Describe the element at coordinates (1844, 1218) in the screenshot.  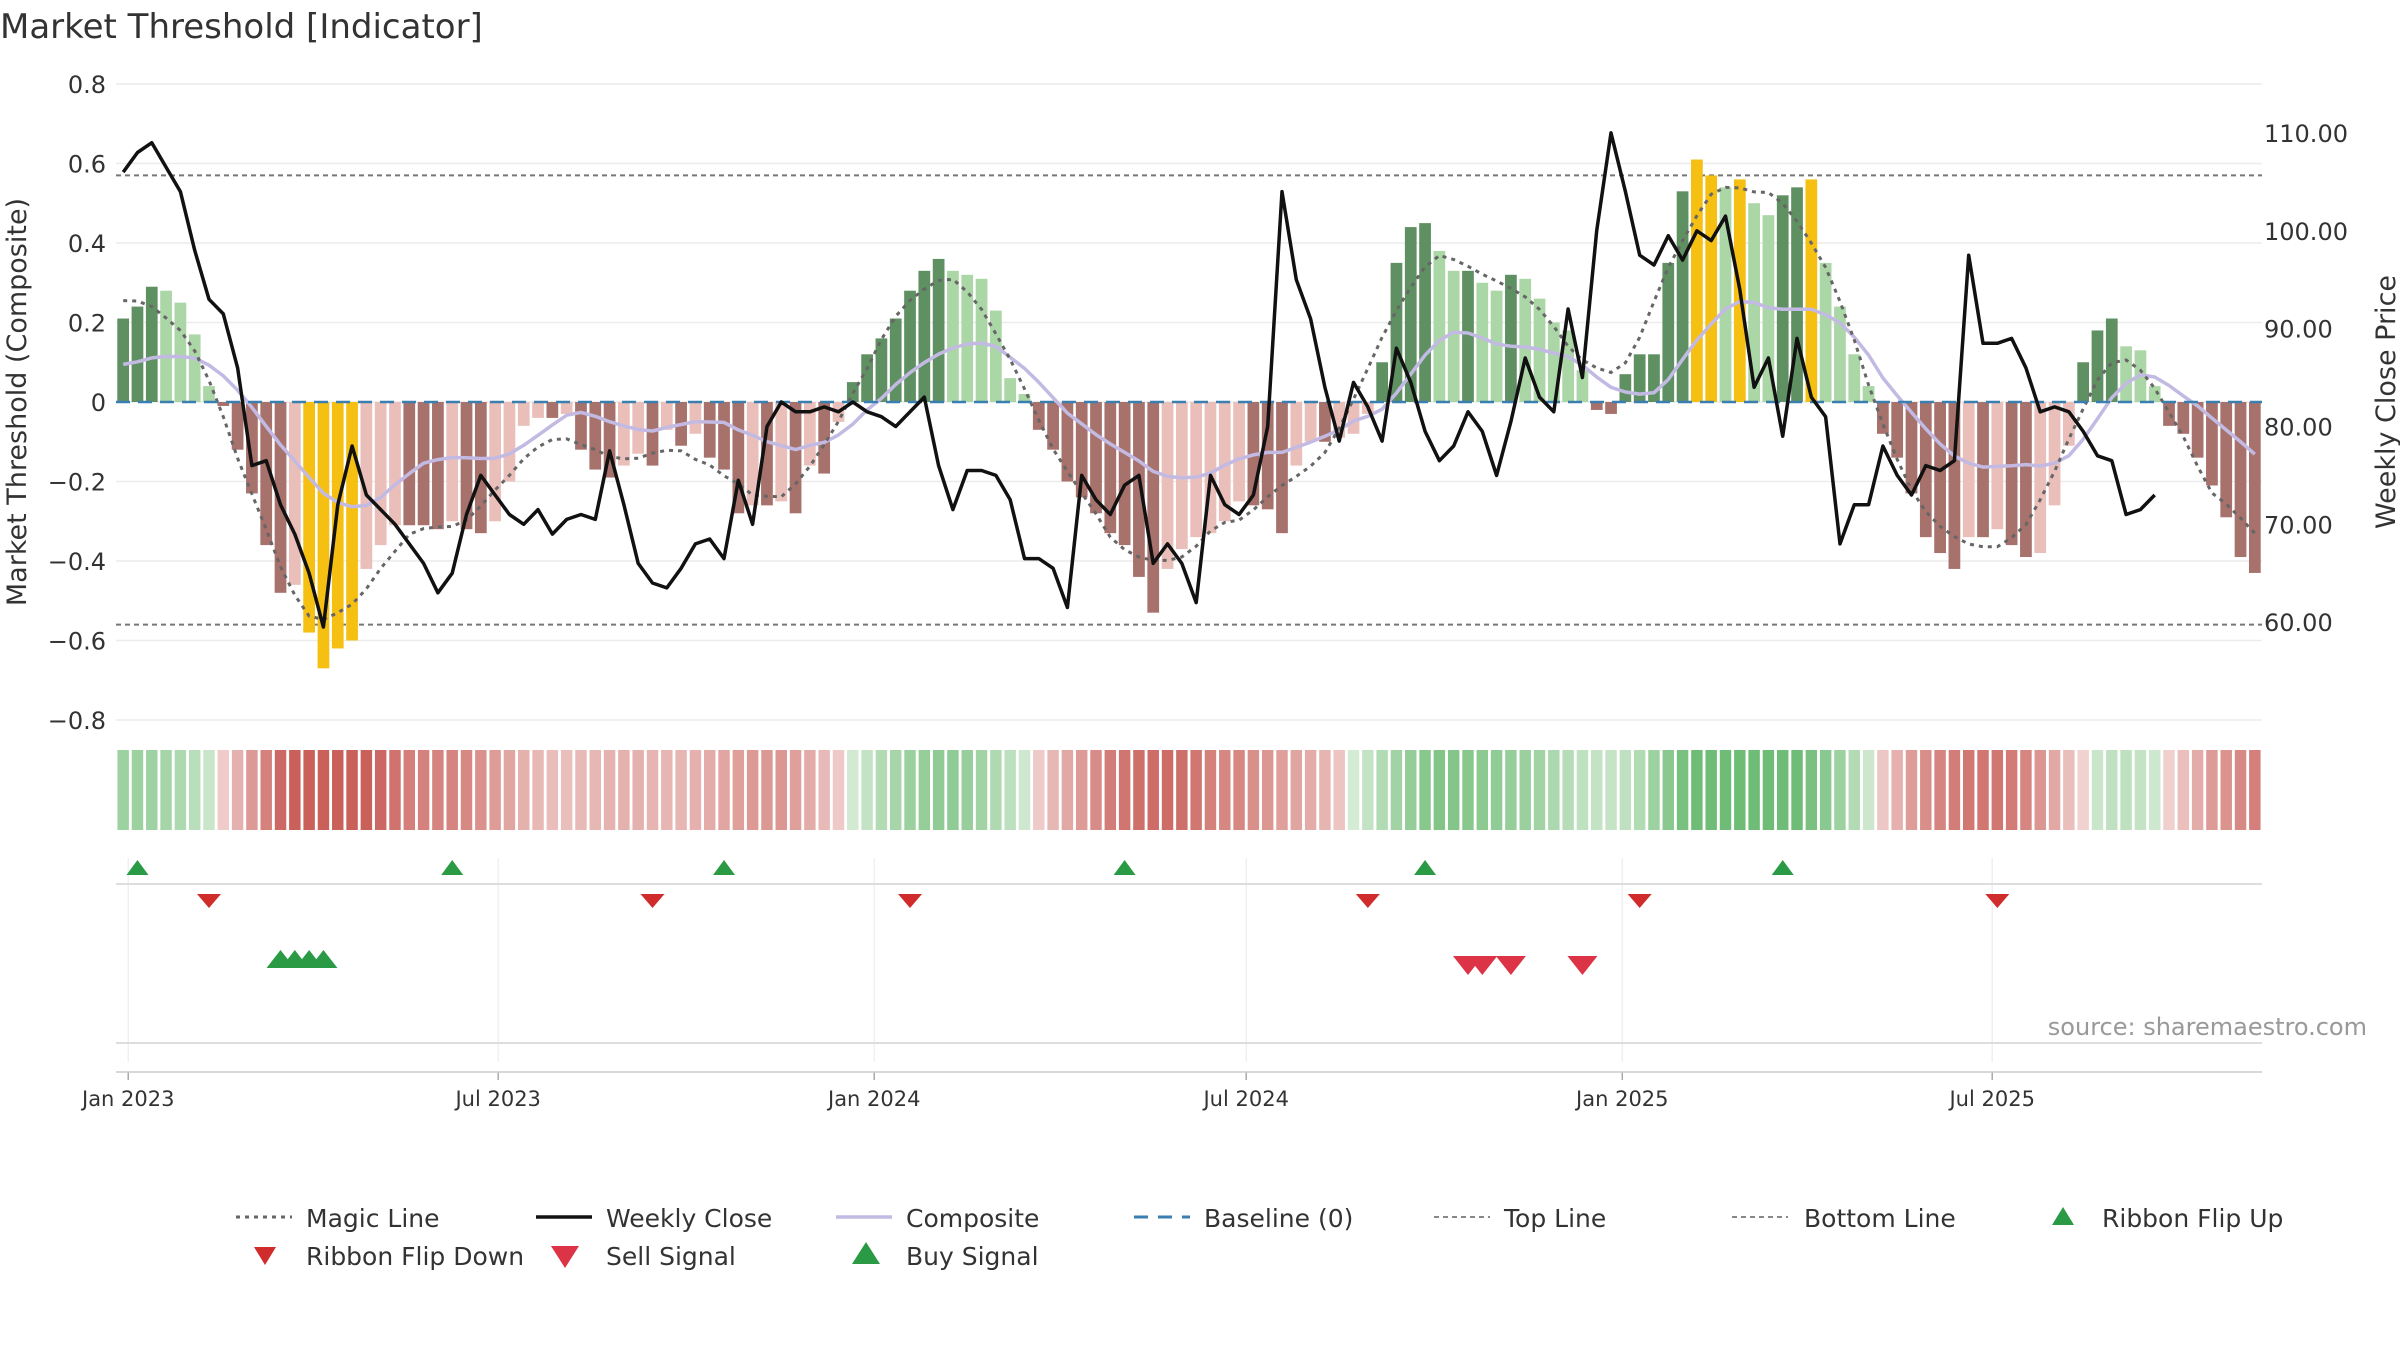
I see `legend-bottom-line: Bottom Line` at that location.